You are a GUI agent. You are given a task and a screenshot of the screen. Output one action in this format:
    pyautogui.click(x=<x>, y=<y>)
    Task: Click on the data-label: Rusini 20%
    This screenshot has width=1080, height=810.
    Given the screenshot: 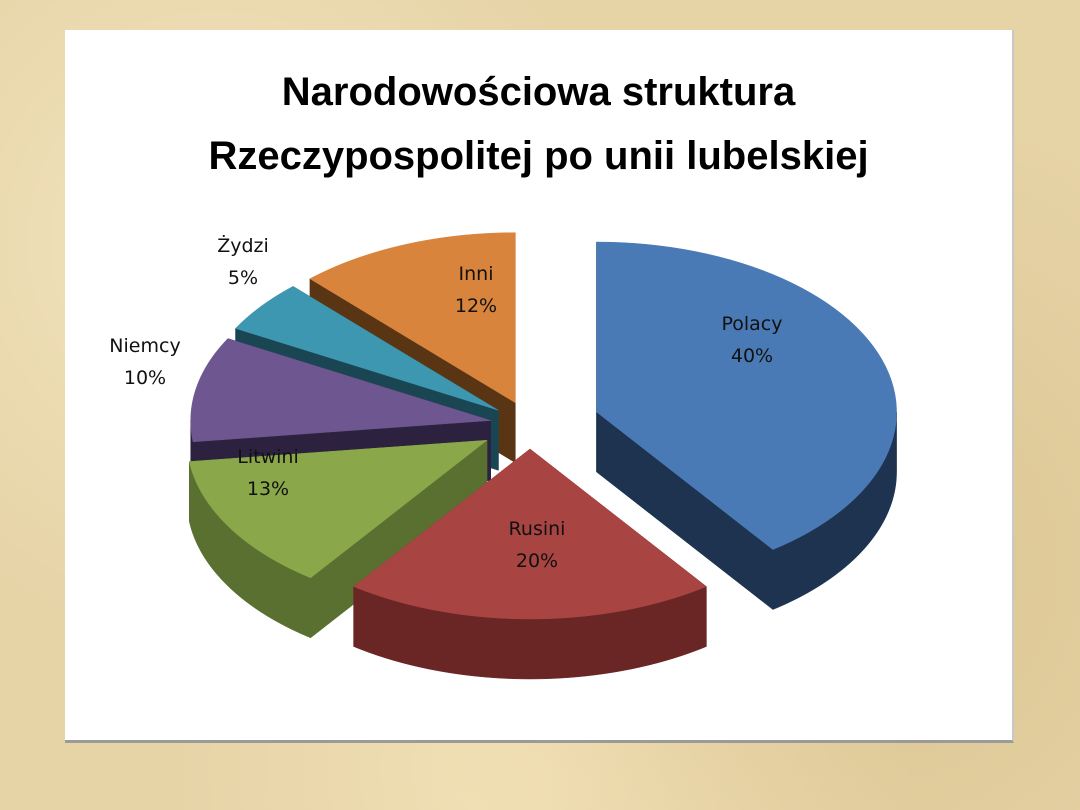 What is the action you would take?
    pyautogui.click(x=537, y=545)
    